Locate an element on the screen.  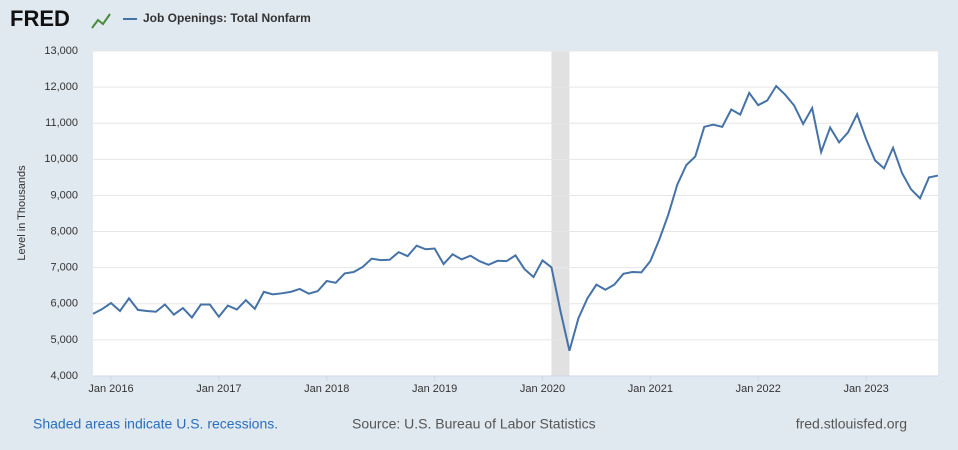
x-tick-label: Jan 2019 is located at coordinates (434, 389).